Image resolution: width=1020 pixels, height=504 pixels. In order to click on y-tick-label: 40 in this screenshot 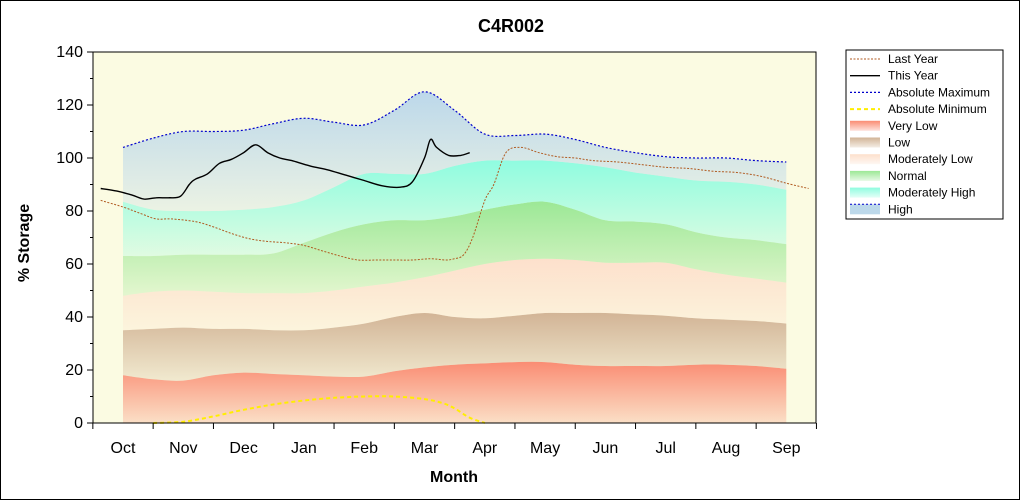, I will do `click(74, 317)`.